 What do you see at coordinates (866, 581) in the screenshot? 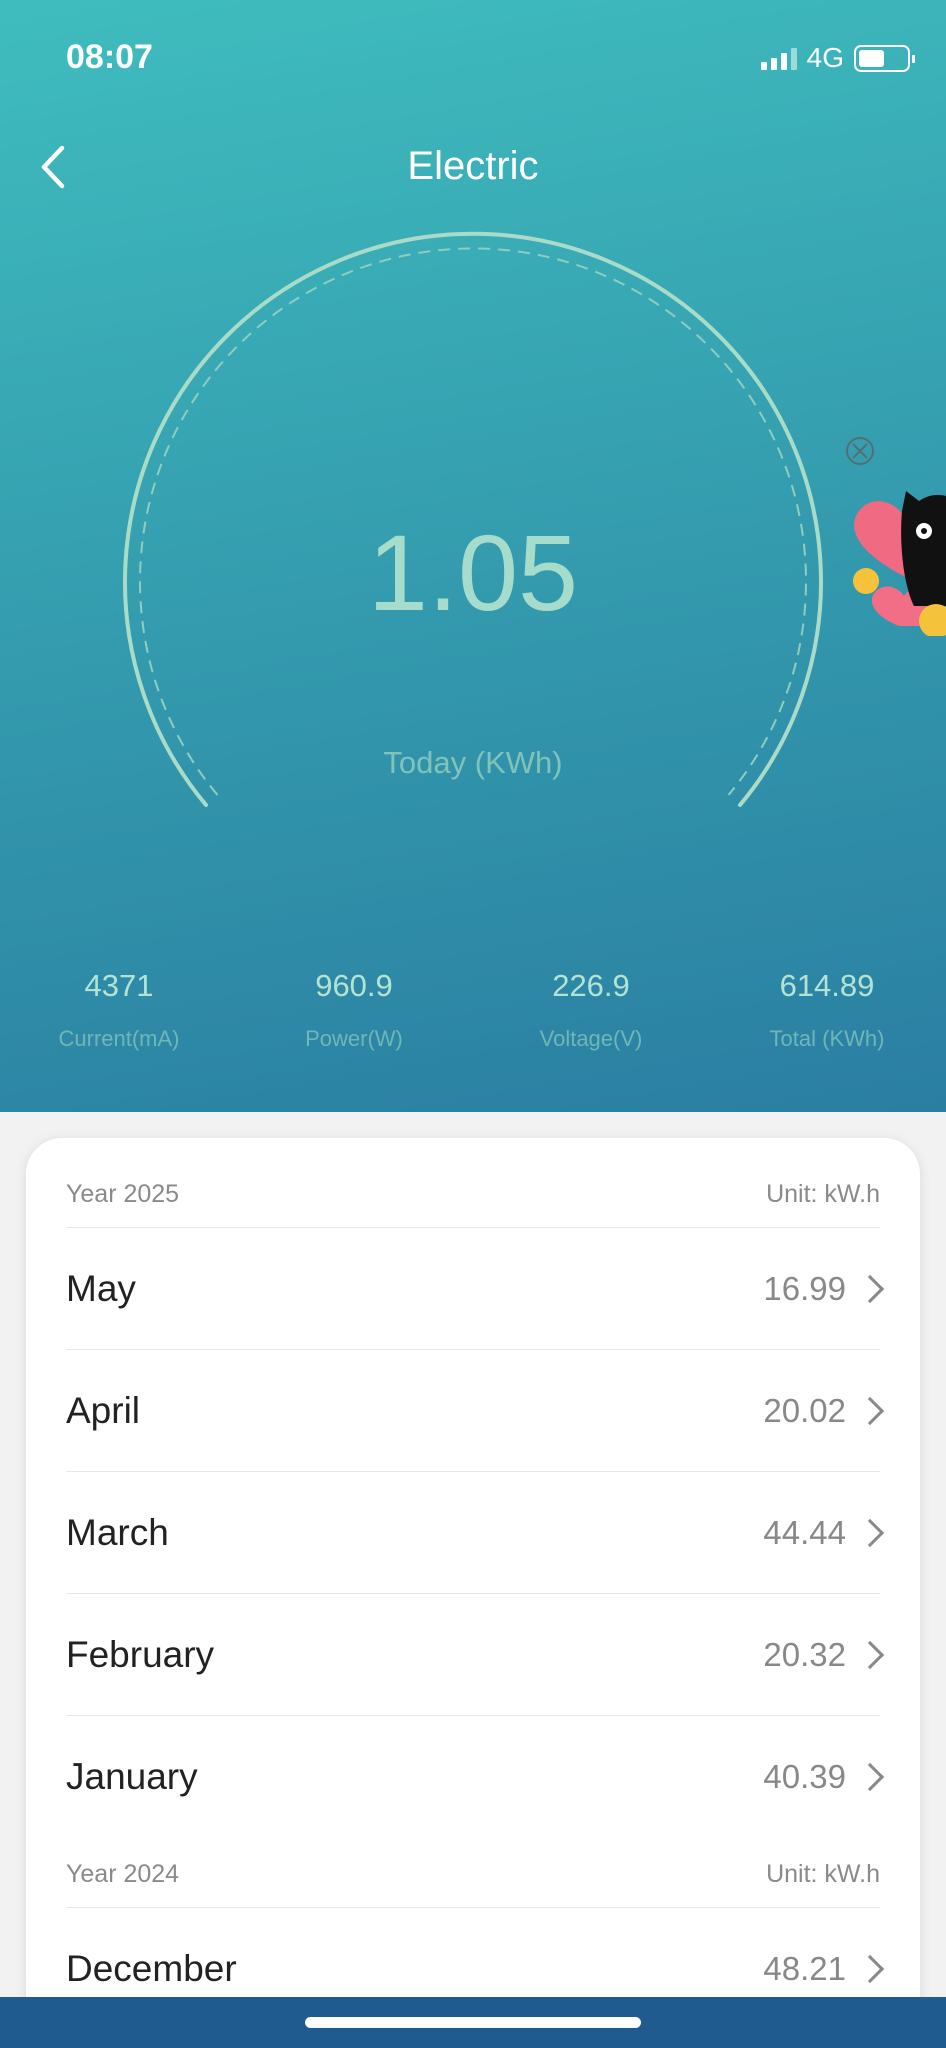
I see `coin-icon` at bounding box center [866, 581].